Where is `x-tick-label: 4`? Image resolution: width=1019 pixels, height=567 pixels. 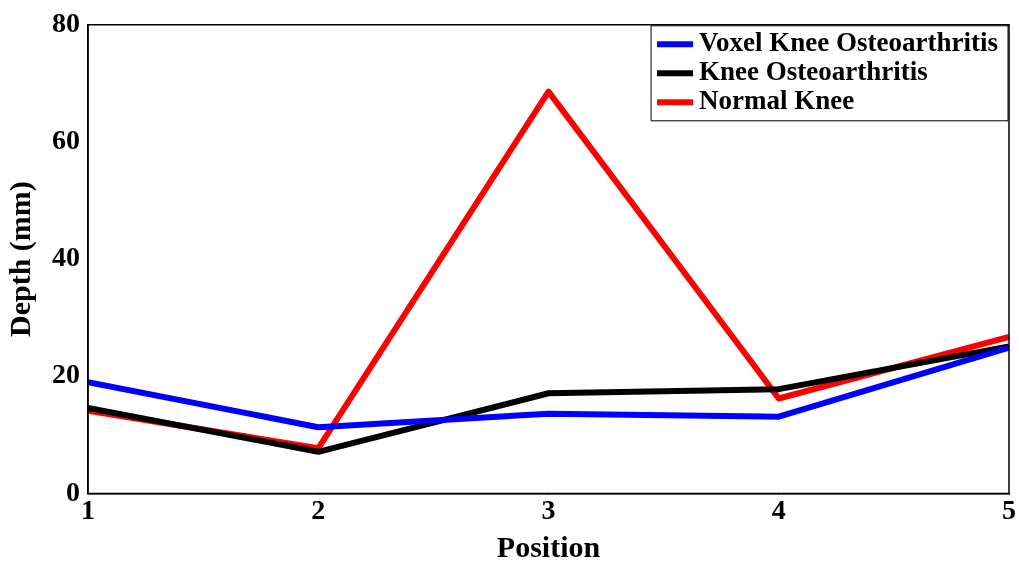
x-tick-label: 4 is located at coordinates (778, 510).